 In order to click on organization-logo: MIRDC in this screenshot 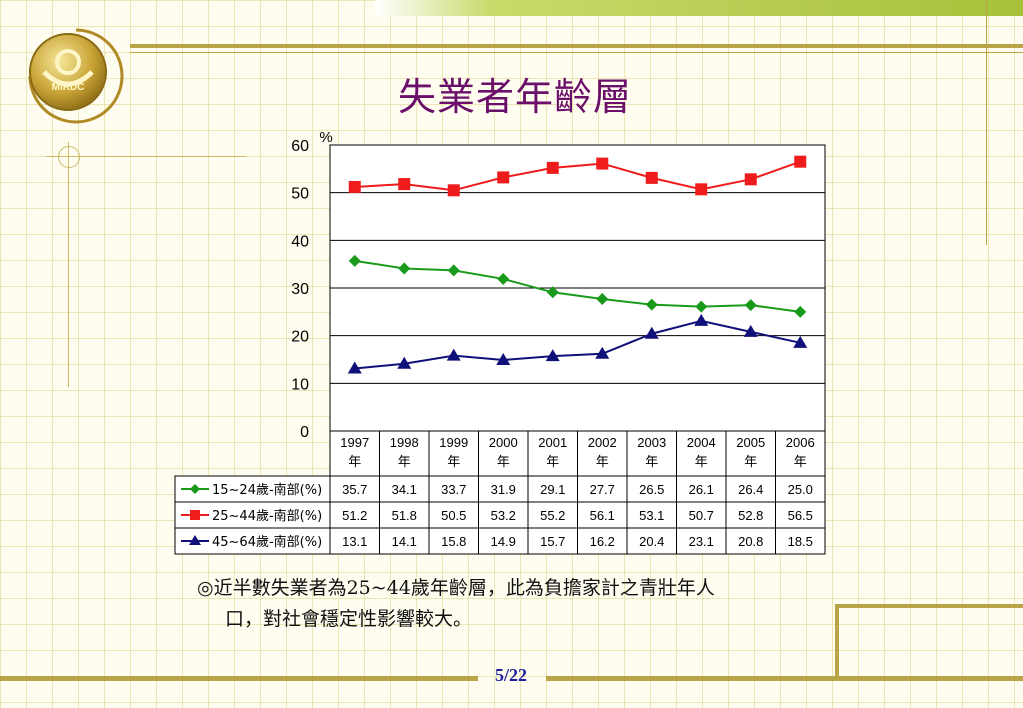, I will do `click(76, 76)`.